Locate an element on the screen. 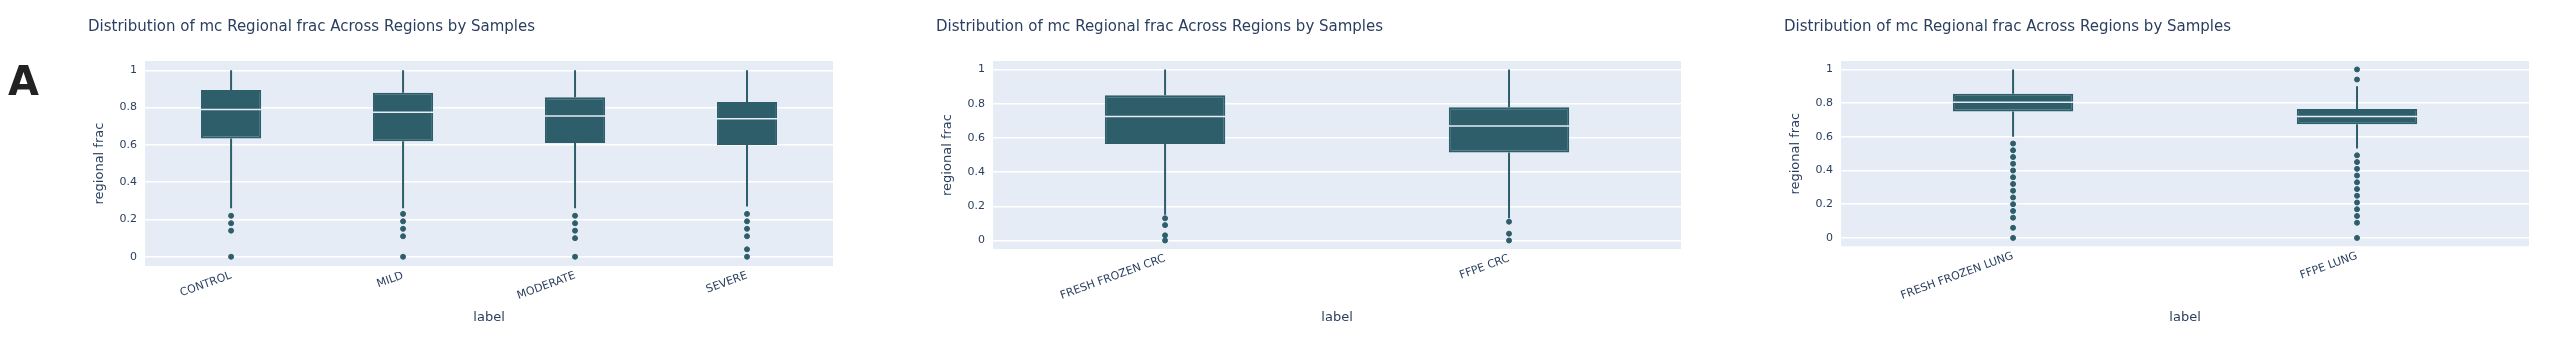 Image resolution: width=2560 pixels, height=341 pixels. text: A is located at coordinates (24, 81).